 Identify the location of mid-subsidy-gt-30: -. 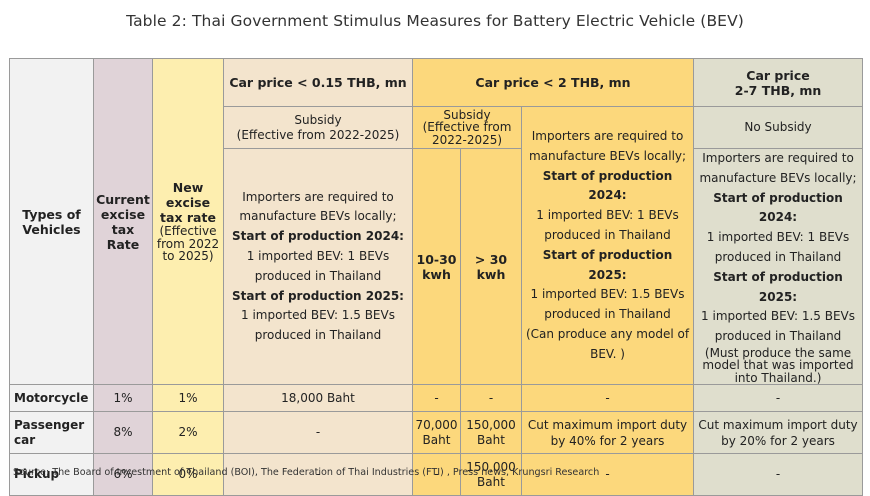
(491, 398).